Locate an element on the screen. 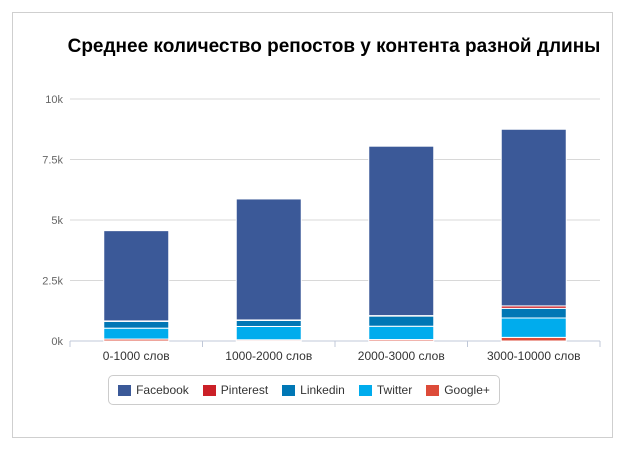  y-tick-label: 0k is located at coordinates (57, 342).